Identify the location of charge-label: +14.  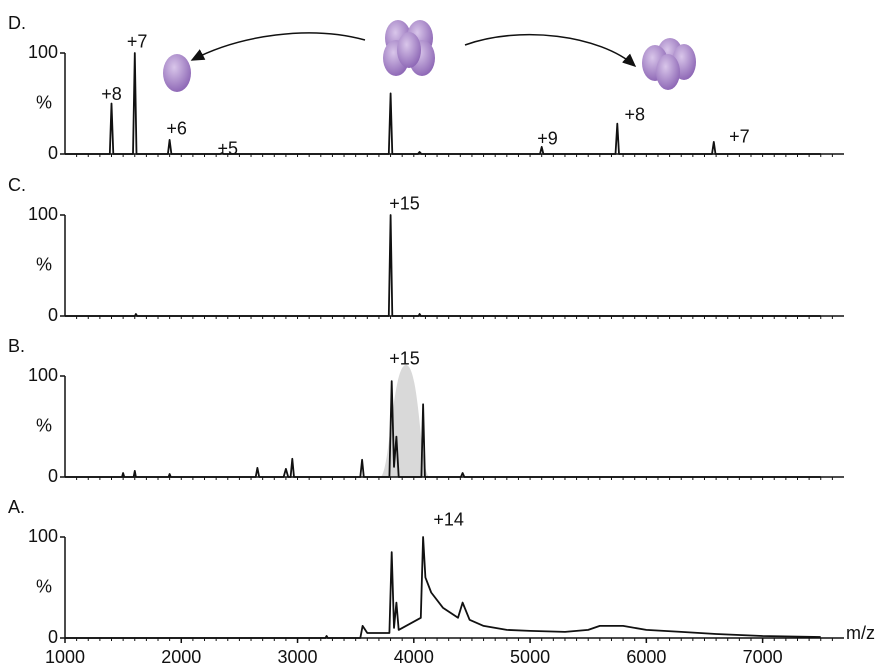
(448, 520).